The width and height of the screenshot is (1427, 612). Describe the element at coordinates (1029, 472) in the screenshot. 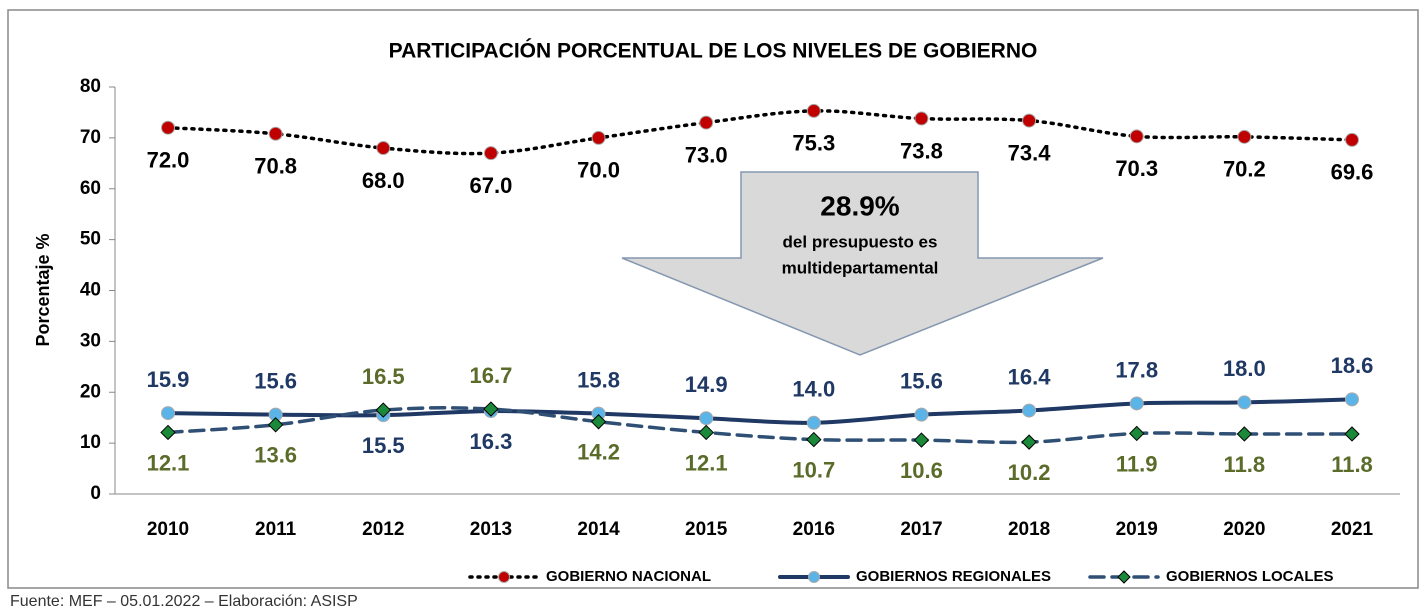

I see `data-label: 10.2` at that location.